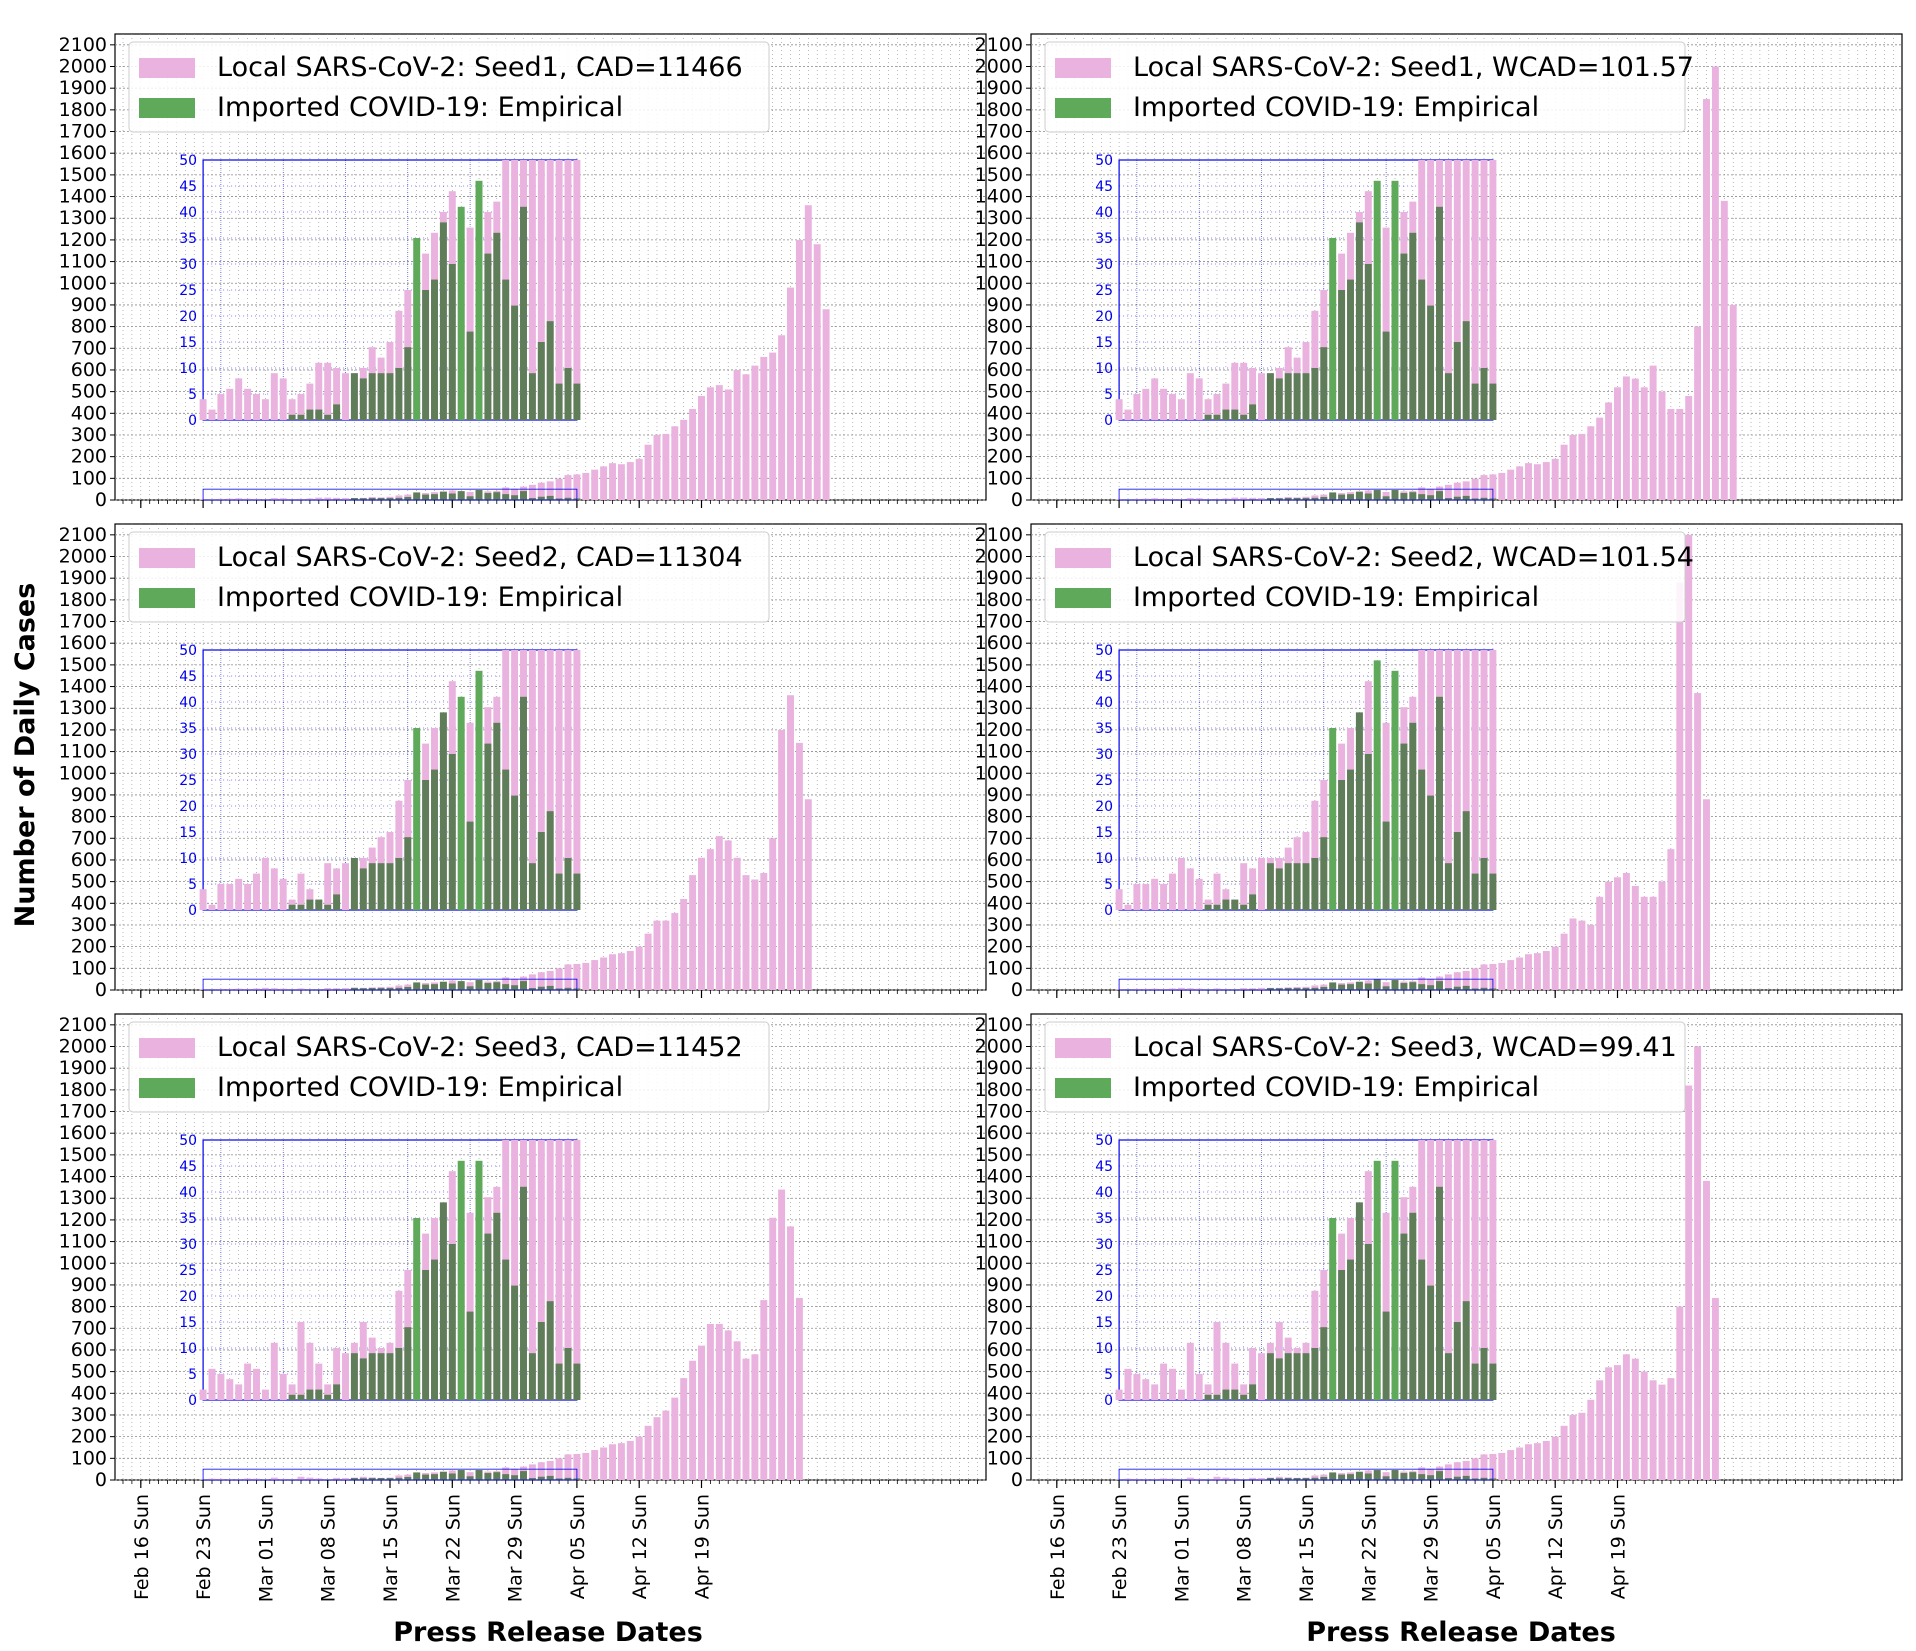  I want to click on y-tick-label: 2000, so click(83, 557).